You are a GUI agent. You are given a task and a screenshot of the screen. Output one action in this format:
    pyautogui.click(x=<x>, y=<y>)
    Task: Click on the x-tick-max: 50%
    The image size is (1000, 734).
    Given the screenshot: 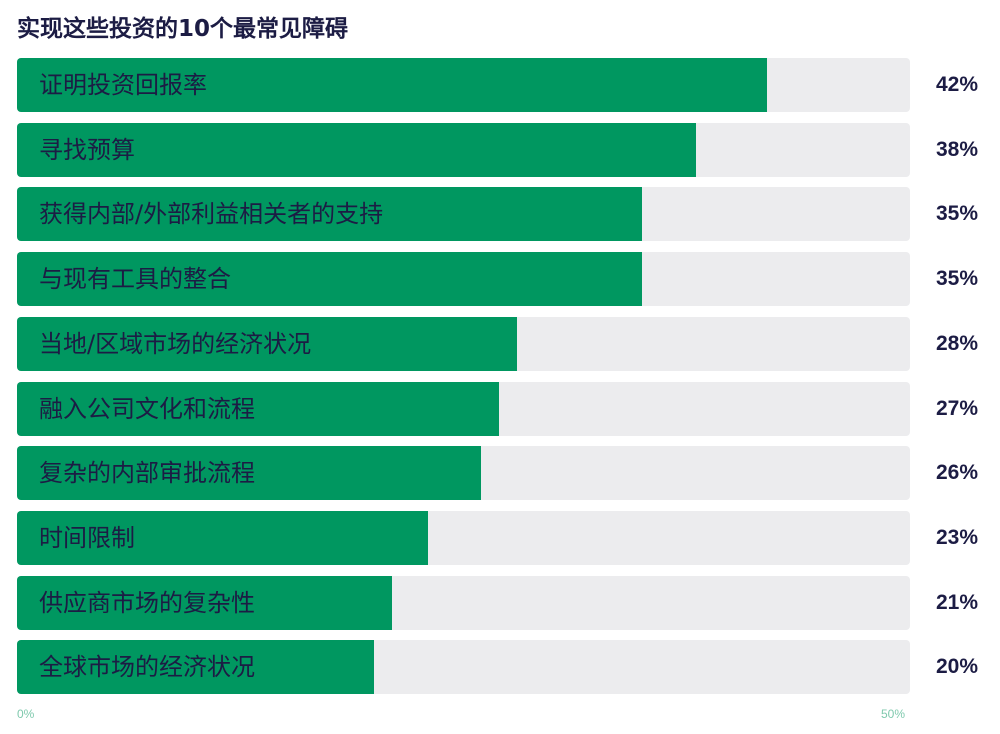 What is the action you would take?
    pyautogui.click(x=893, y=714)
    